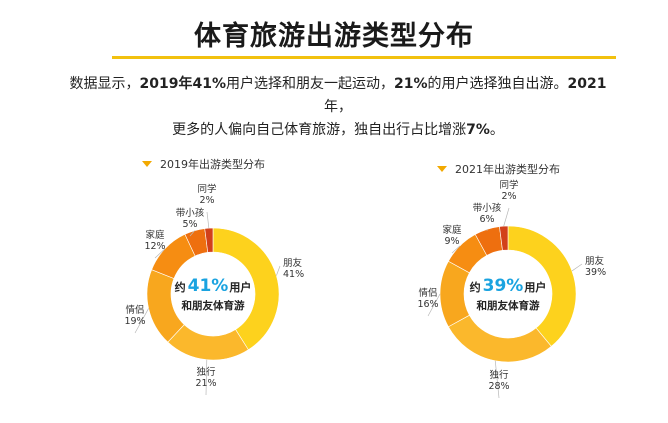  I want to click on desc-text-1: 数据显示，, so click(104, 84).